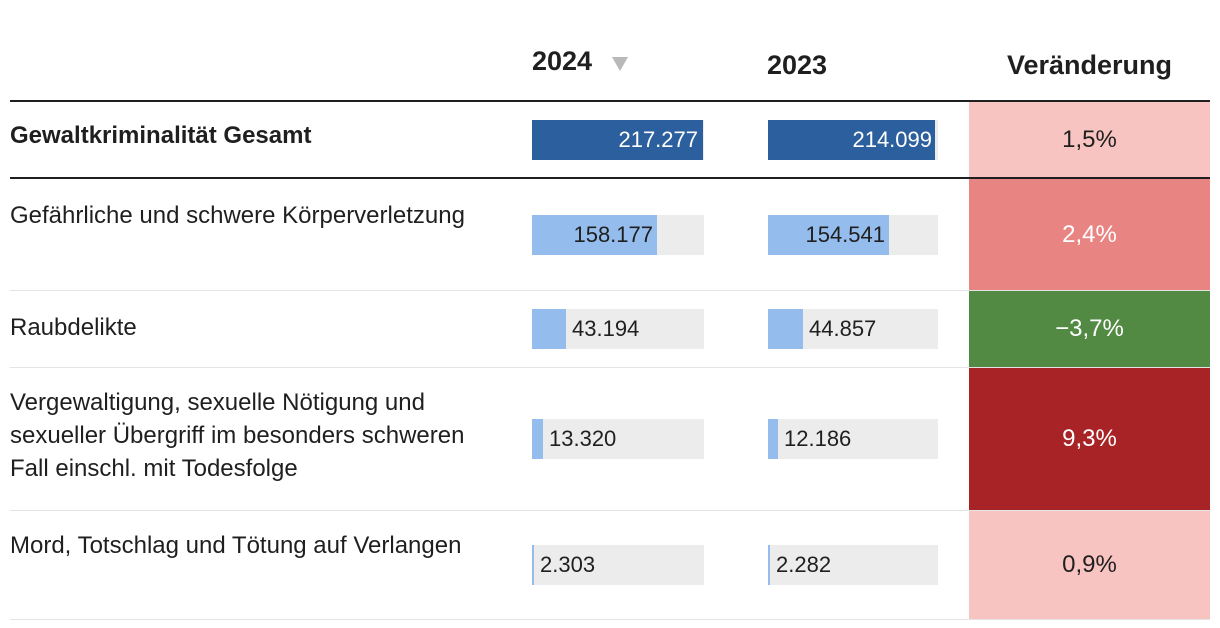  Describe the element at coordinates (843, 328) in the screenshot. I see `bar-value-2023: 44.857` at that location.